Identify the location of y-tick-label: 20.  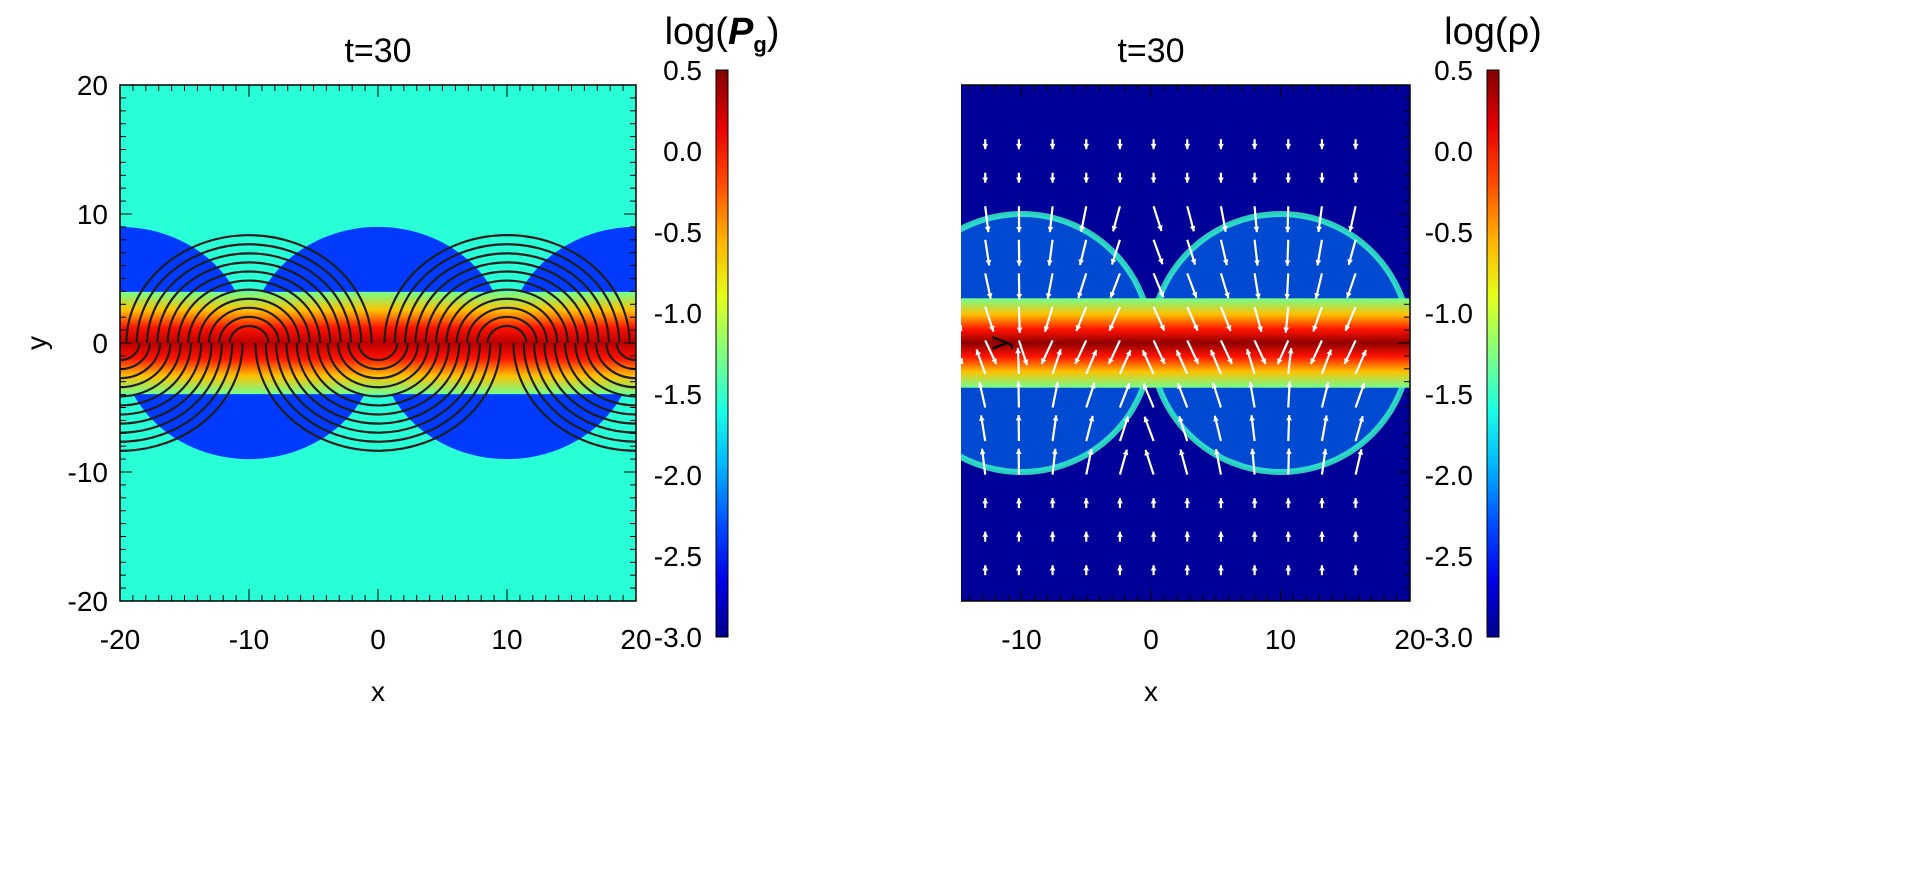
(92, 85).